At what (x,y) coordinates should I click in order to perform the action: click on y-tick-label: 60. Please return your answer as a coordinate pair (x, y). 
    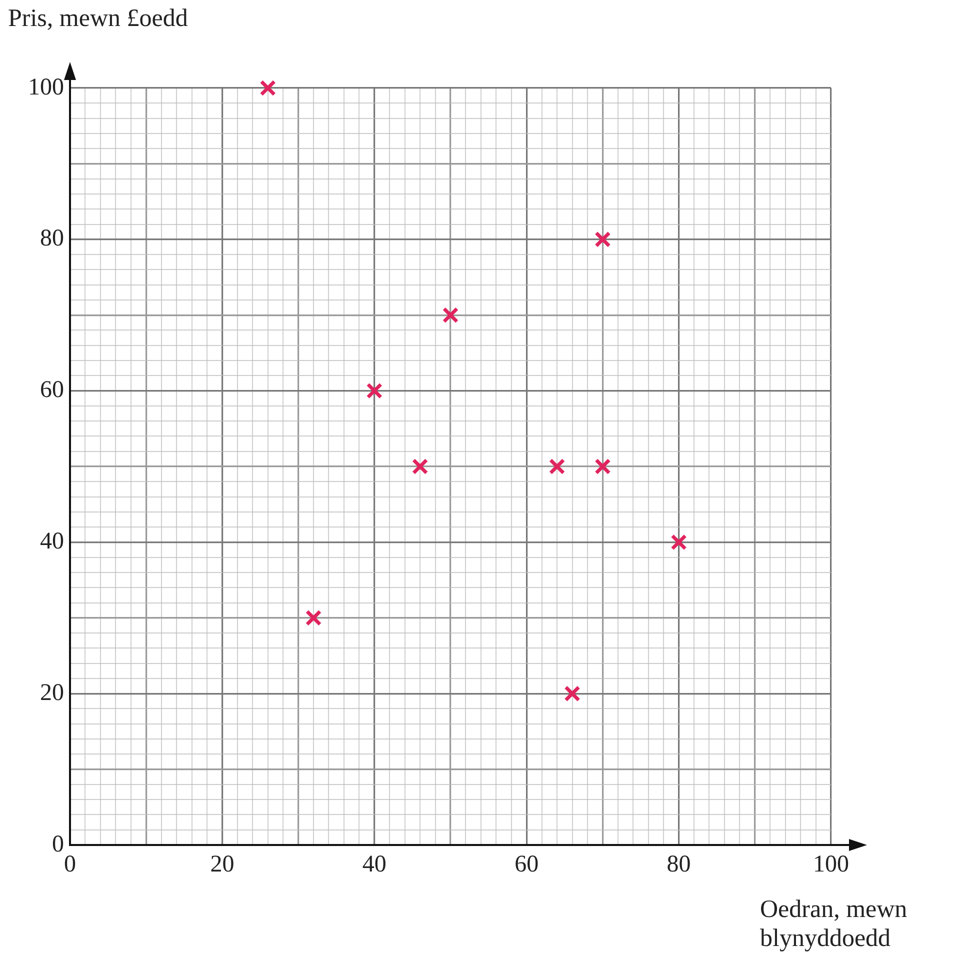
    Looking at the image, I should click on (52, 390).